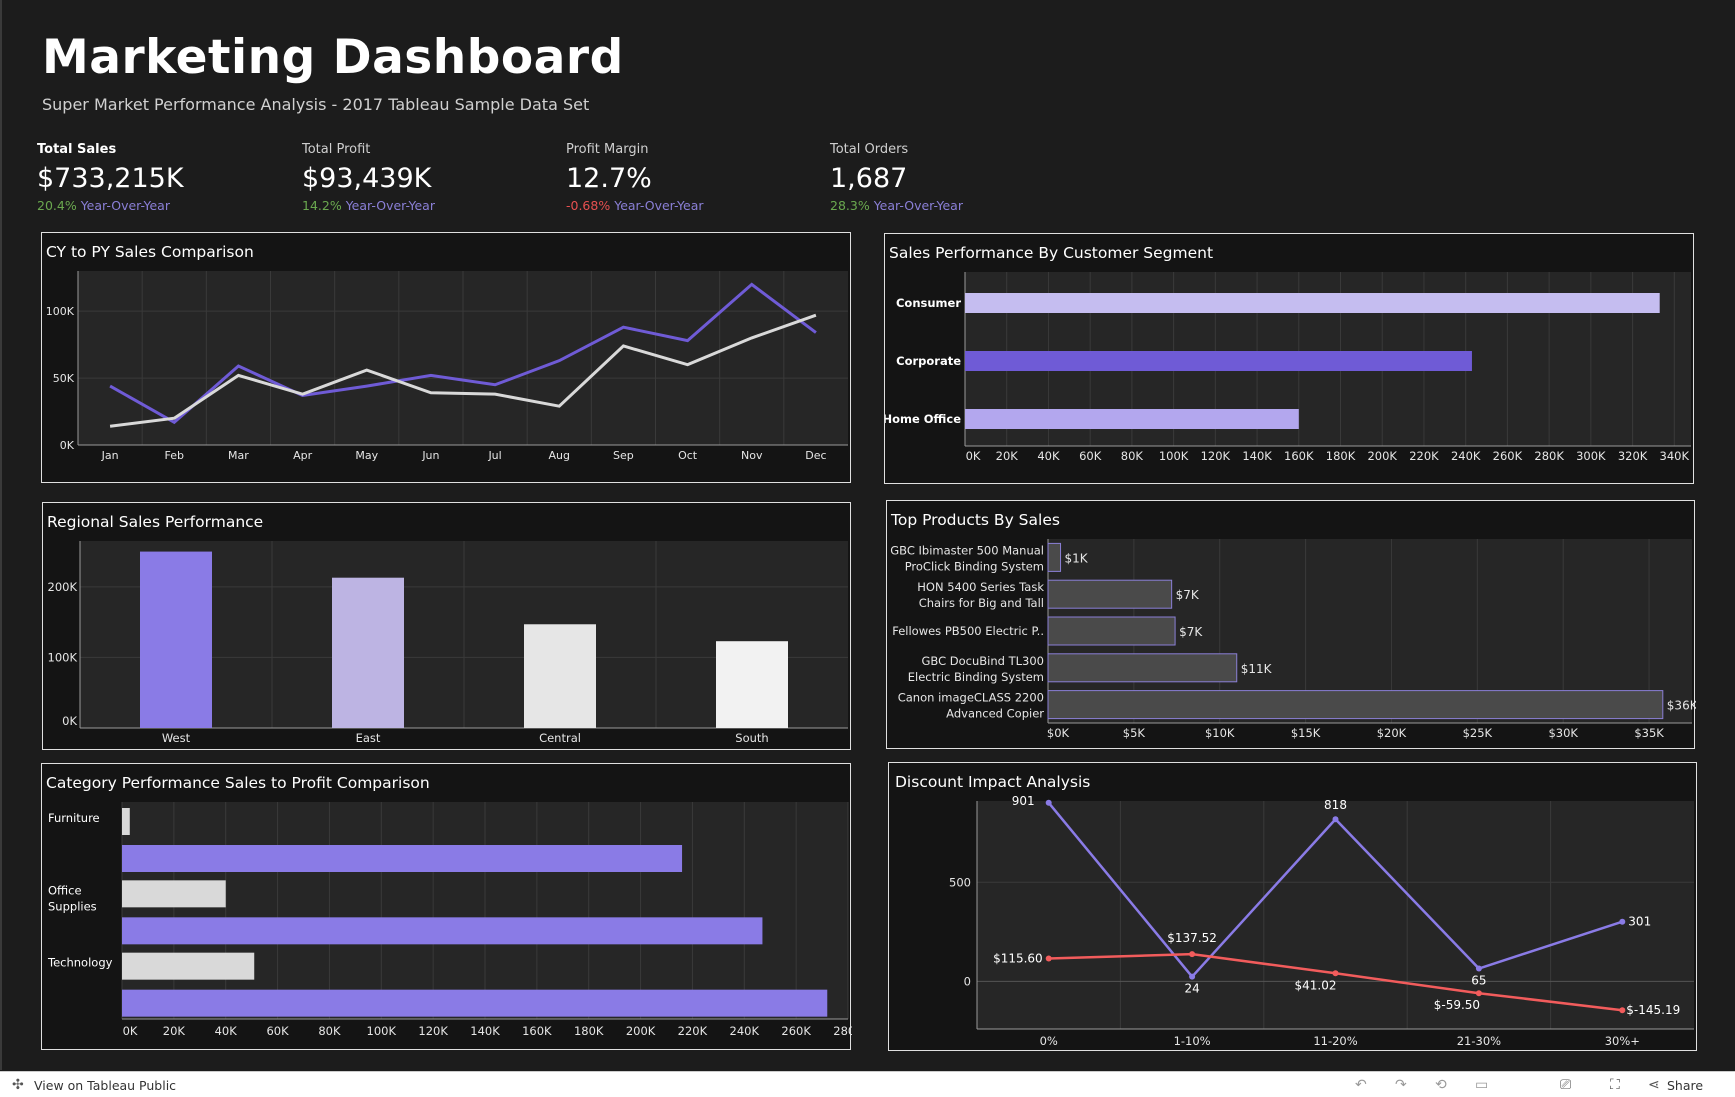 Image resolution: width=1735 pixels, height=1097 pixels. What do you see at coordinates (174, 894) in the screenshot?
I see `profit-bar` at bounding box center [174, 894].